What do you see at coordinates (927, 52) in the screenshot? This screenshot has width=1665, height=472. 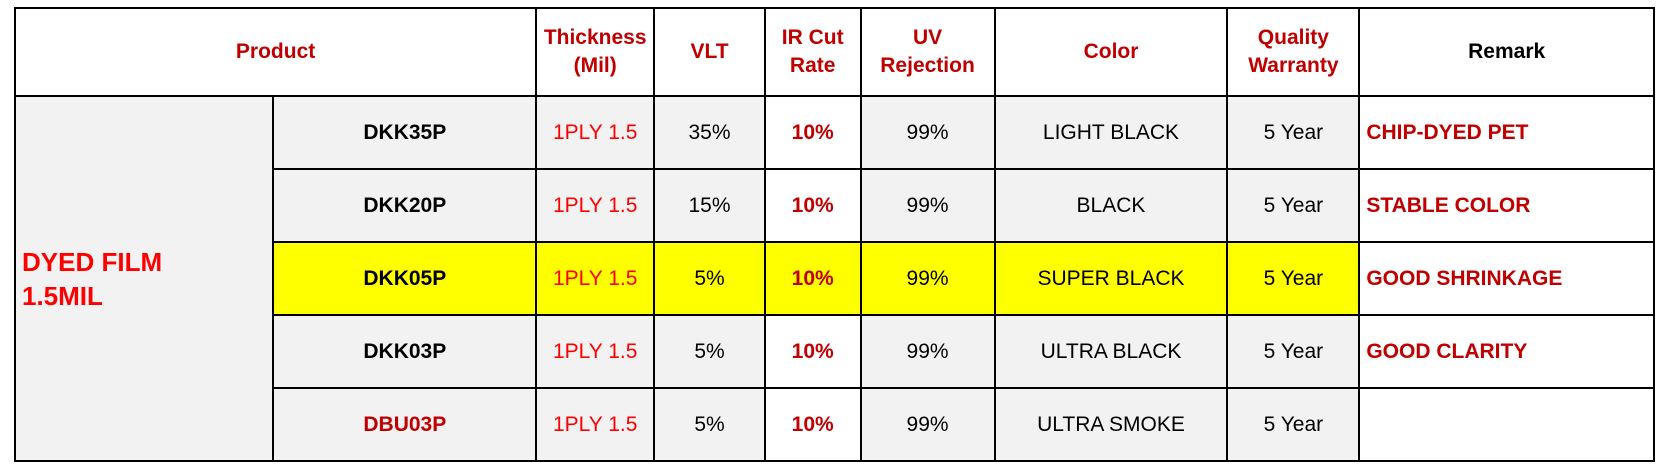 I see `header-uv-rejection: UV Rejection` at bounding box center [927, 52].